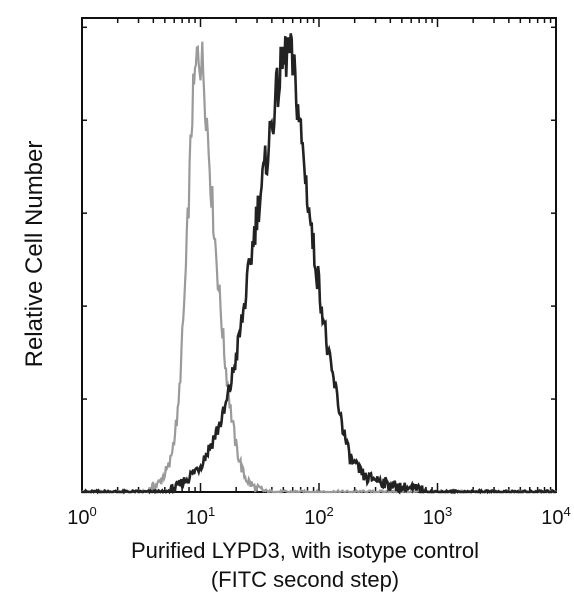  I want to click on x-tick-label: 10¹, so click(200, 516).